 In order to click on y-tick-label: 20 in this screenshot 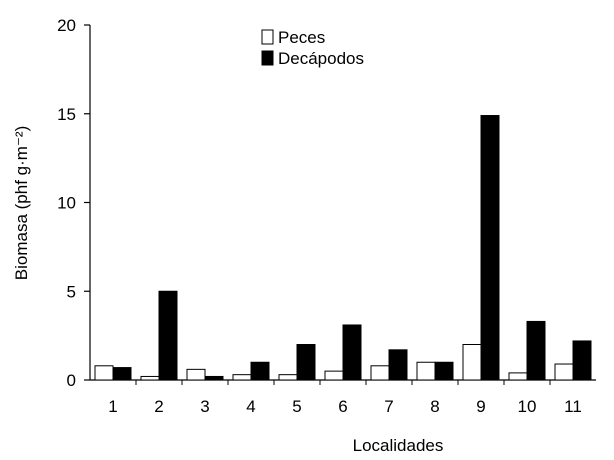, I will do `click(66, 25)`.